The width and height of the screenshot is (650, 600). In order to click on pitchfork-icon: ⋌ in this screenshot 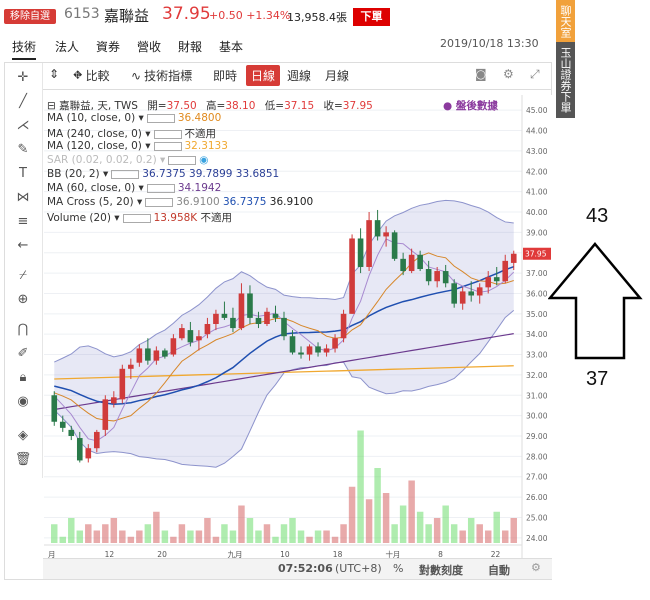, I will do `click(23, 125)`.